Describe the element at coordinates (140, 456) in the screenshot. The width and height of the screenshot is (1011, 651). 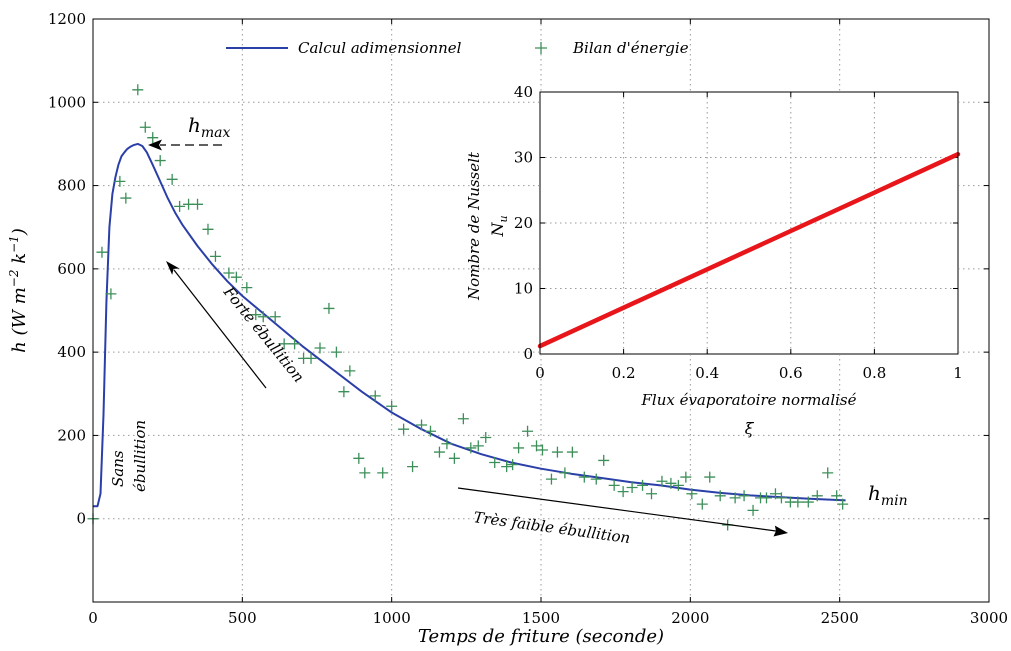
I see `annotation-sans-line2: ébullition` at that location.